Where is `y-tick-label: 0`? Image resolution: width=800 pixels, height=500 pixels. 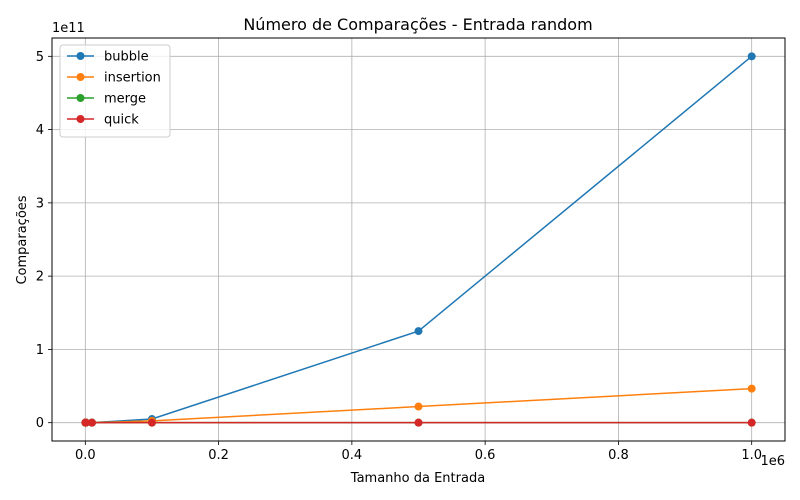 y-tick-label: 0 is located at coordinates (40, 423).